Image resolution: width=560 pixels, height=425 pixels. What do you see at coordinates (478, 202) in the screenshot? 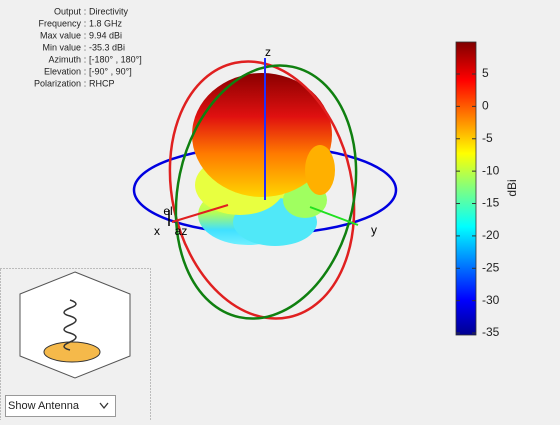
I see `colorbar-ticks: 5 0 -5 -10 -15 -20 -25 -30 -35` at bounding box center [478, 202].